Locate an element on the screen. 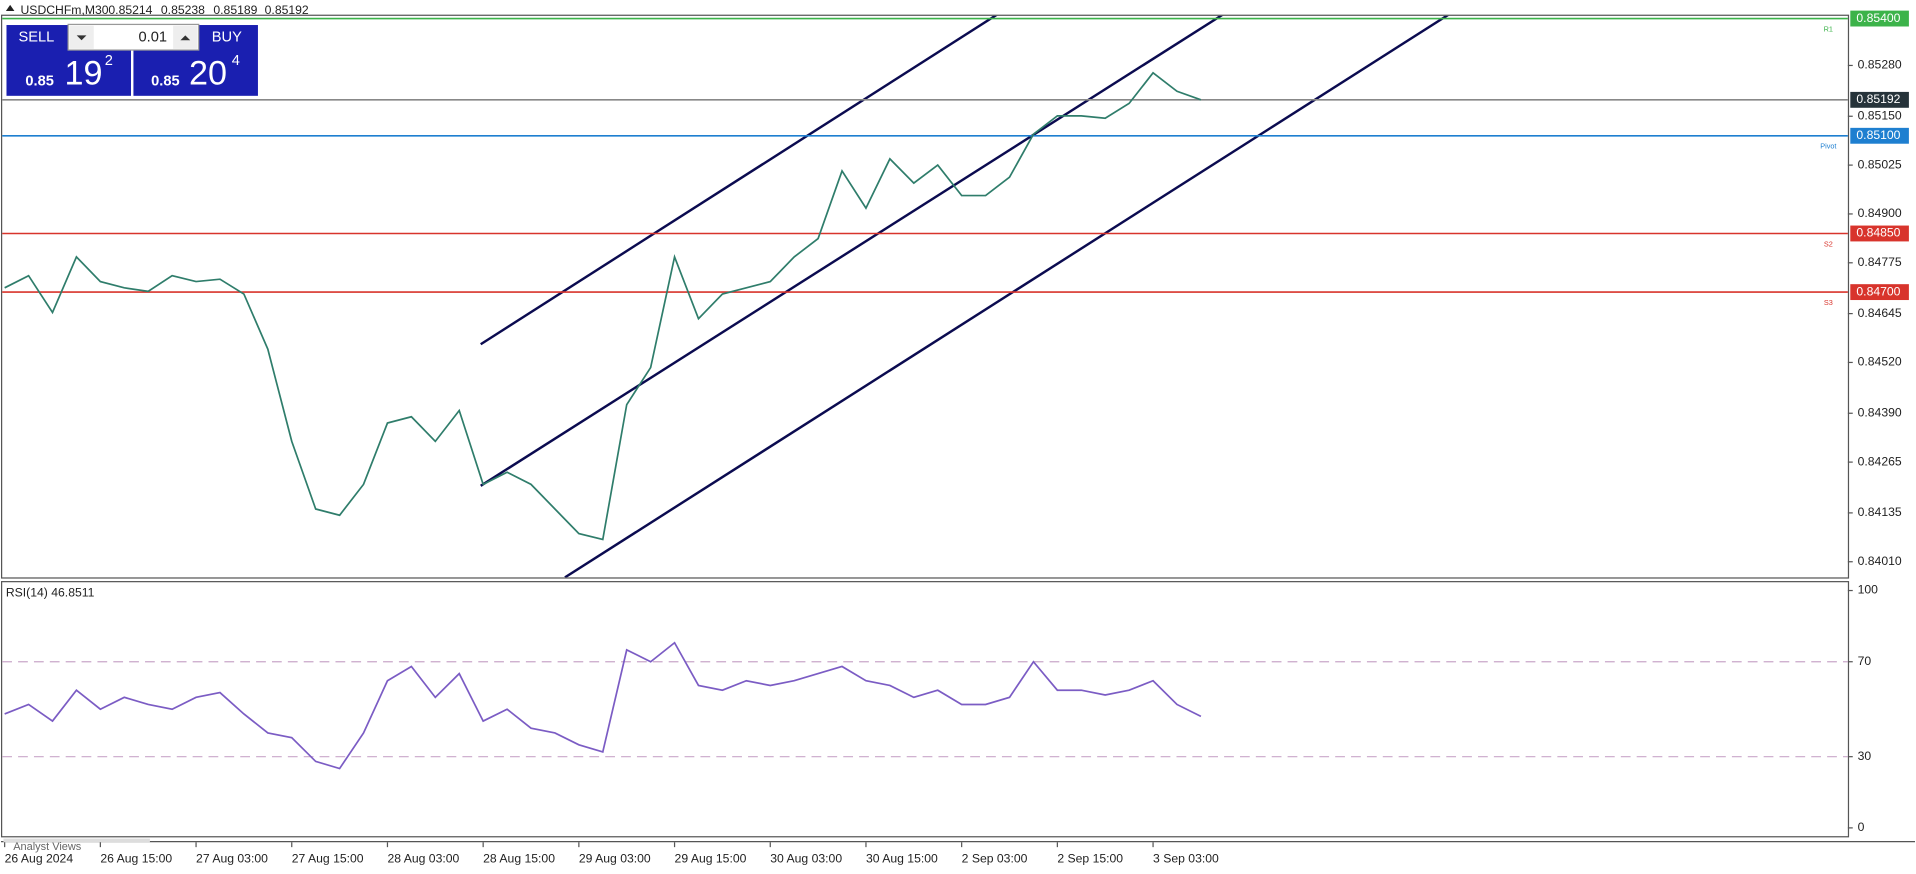  ohlc-low: 0.85189 is located at coordinates (235, 10).